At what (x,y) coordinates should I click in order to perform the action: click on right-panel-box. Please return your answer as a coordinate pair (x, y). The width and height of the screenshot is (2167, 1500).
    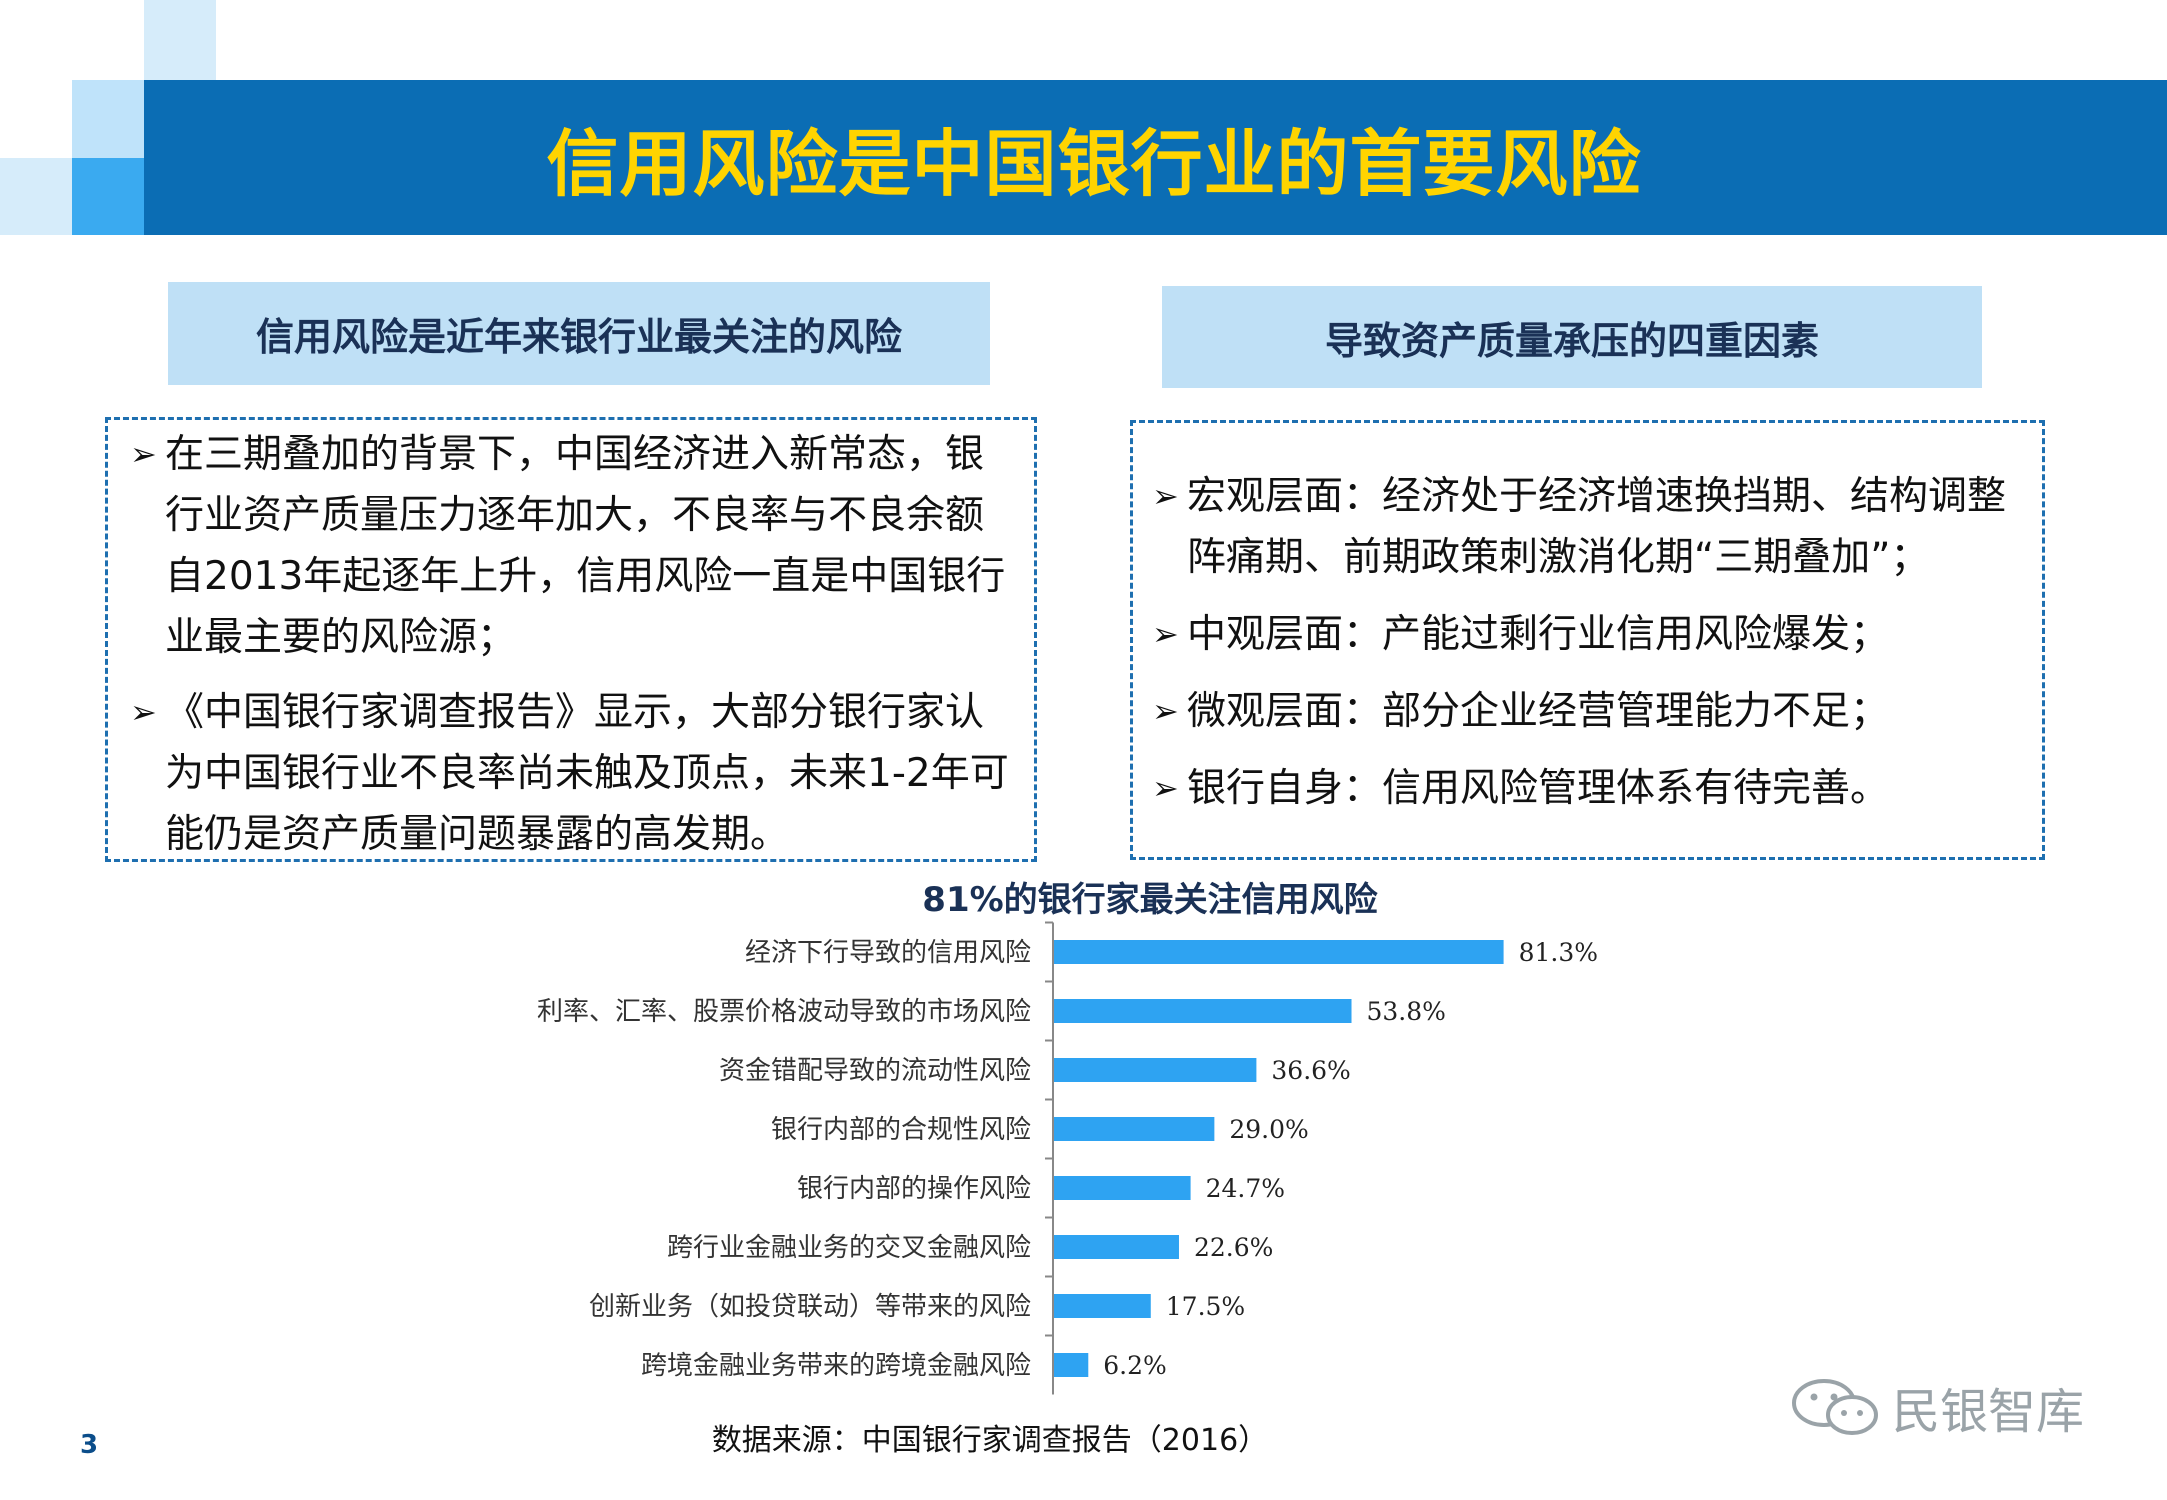
    Looking at the image, I should click on (1587, 640).